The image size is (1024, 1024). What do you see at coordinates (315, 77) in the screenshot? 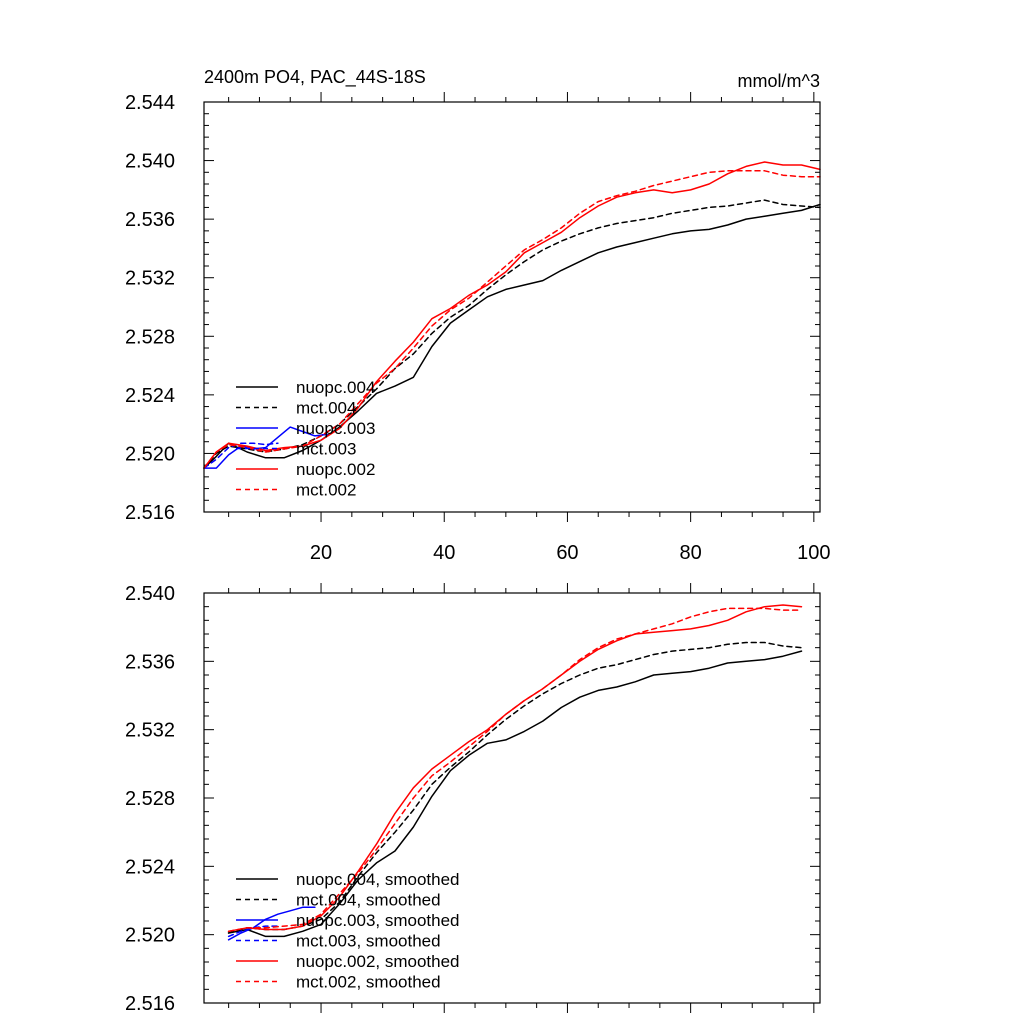
I see `panel-title: 2400m PO4, PAC_44S-18S` at bounding box center [315, 77].